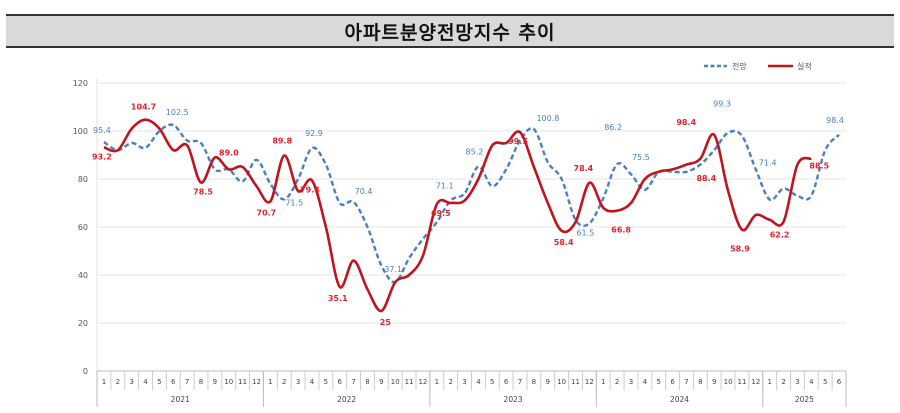  I want to click on forecast-data-label: 70.4, so click(364, 191).